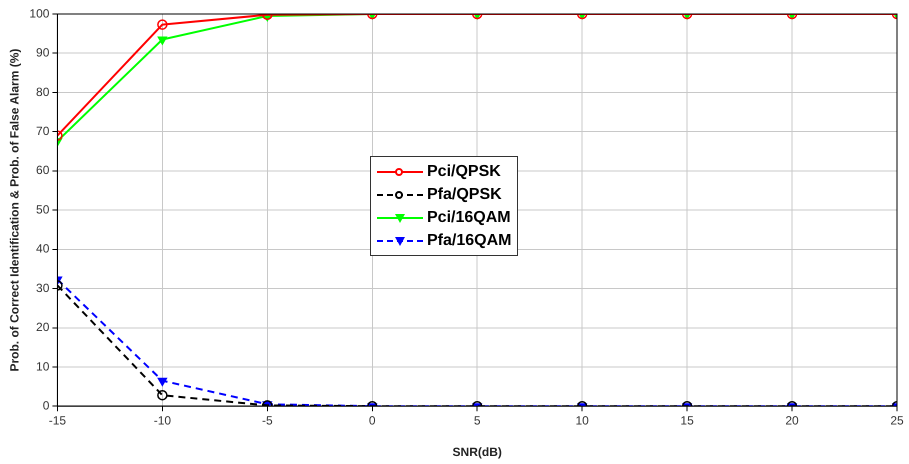  What do you see at coordinates (469, 241) in the screenshot?
I see `legend-label: Pfa/16QAM` at bounding box center [469, 241].